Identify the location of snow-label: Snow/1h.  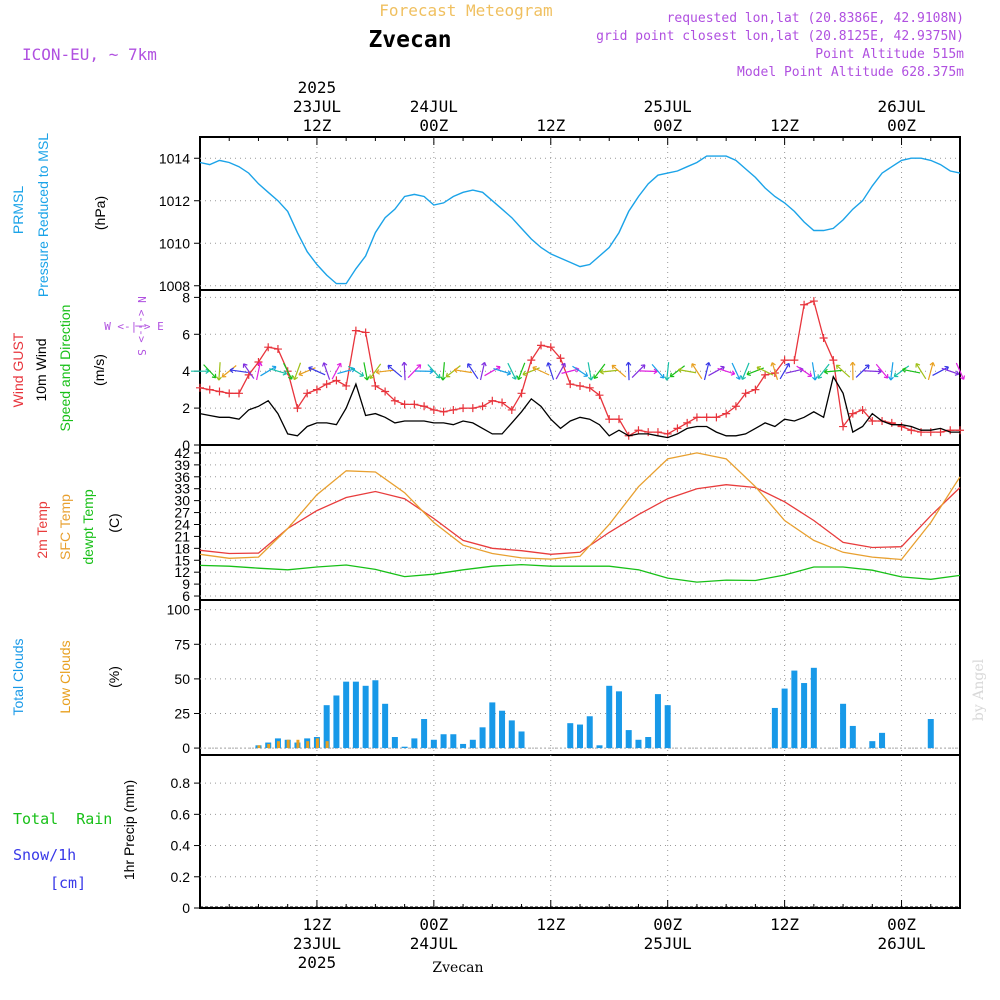
(44, 855).